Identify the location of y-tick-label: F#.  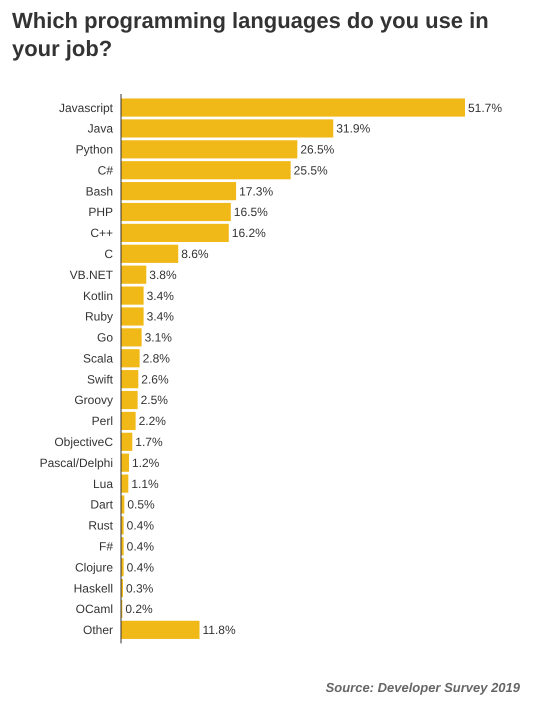
(106, 546).